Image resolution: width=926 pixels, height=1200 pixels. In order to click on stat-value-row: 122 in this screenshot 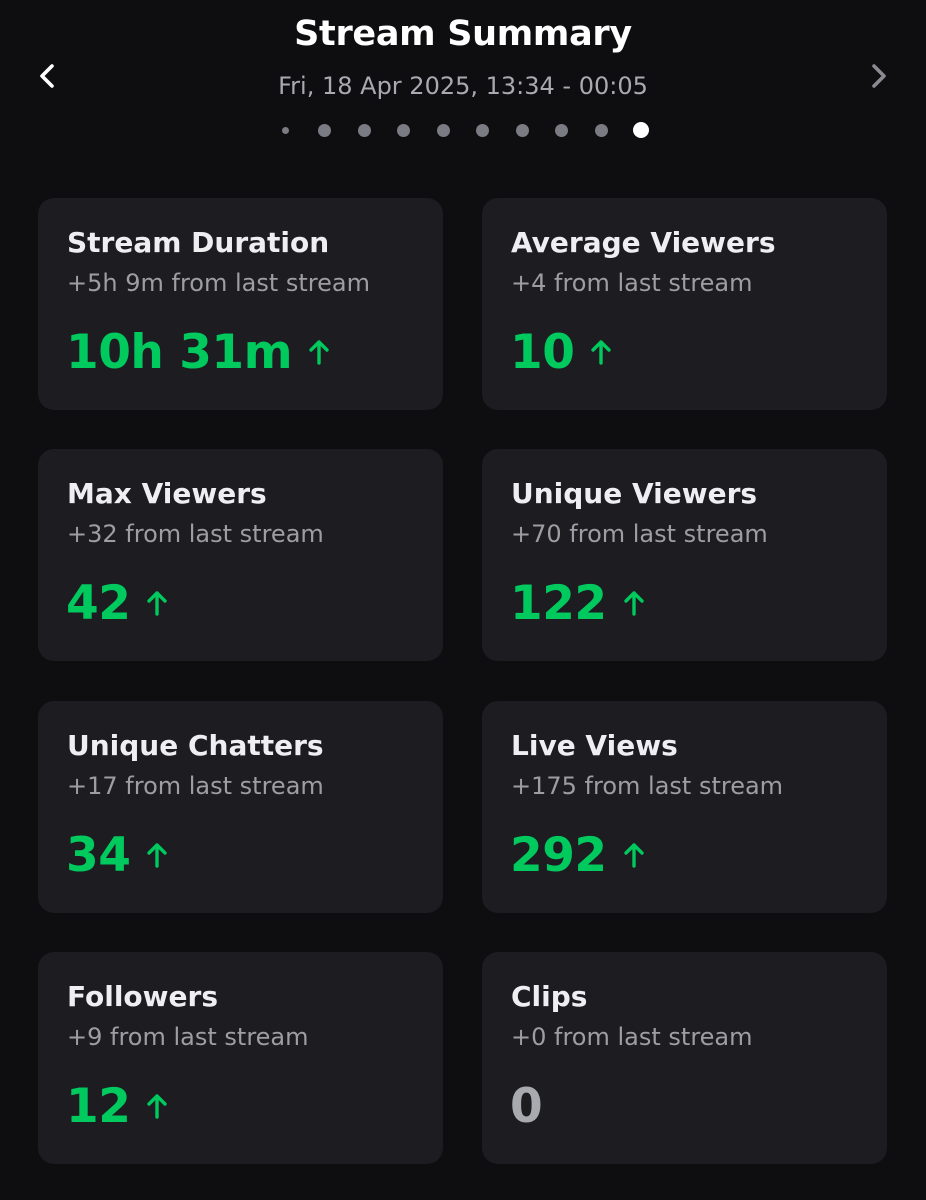, I will do `click(577, 603)`.